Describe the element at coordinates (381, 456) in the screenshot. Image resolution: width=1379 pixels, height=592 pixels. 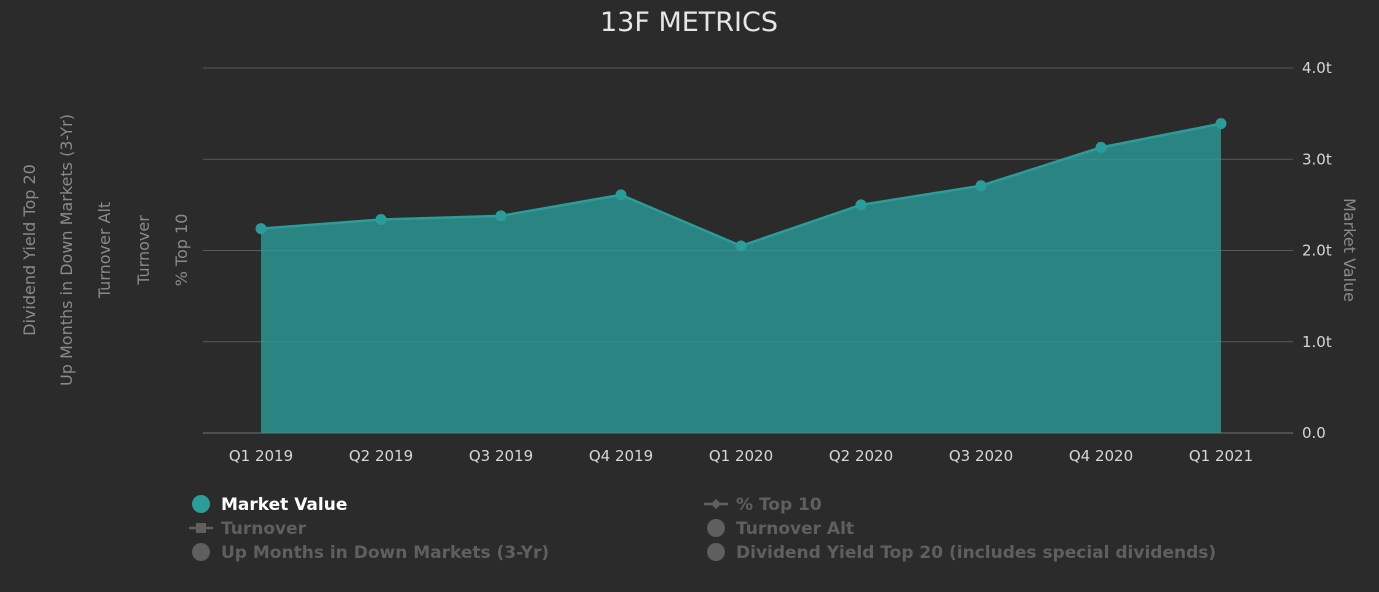
I see `x-tick-label: Q2 2019` at that location.